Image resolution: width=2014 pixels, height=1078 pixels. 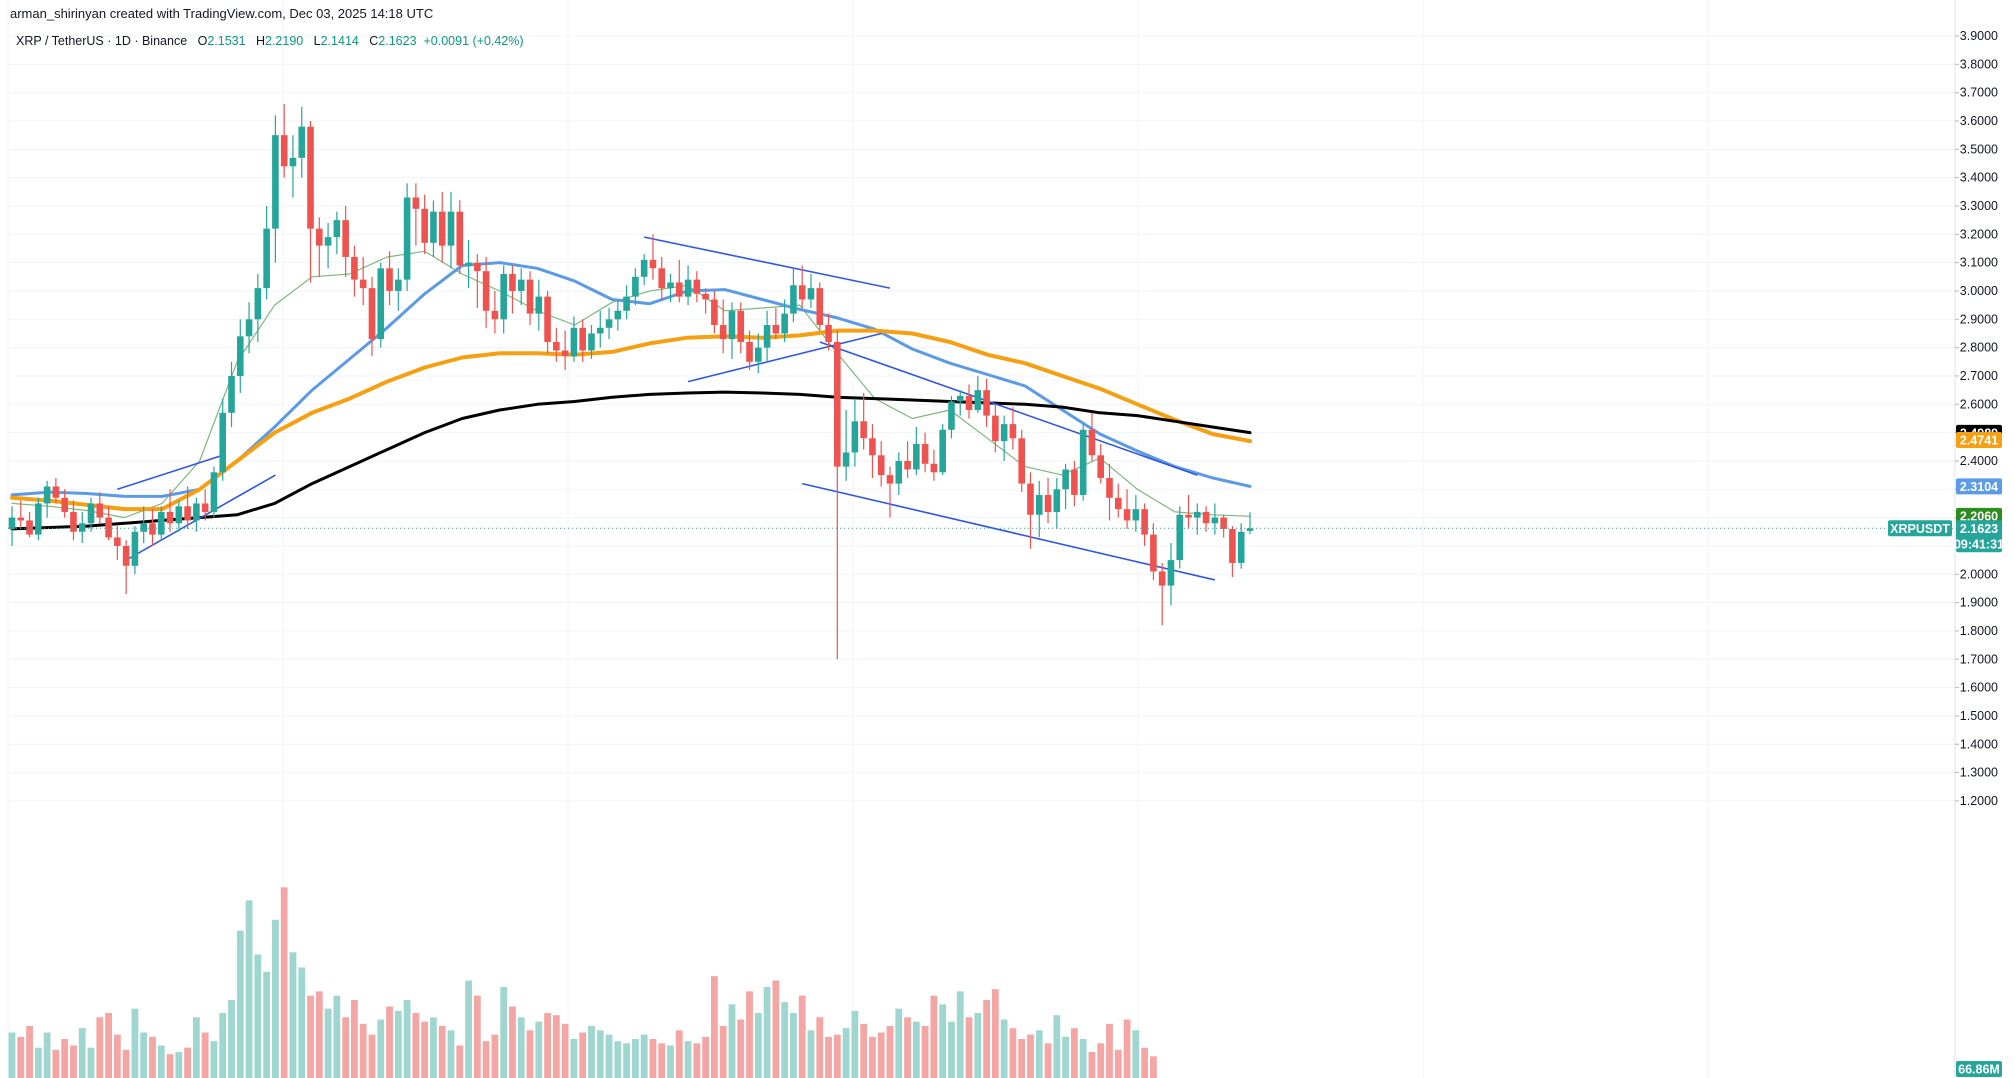 What do you see at coordinates (1979, 319) in the screenshot?
I see `y-tick-label-10: 2.9000` at bounding box center [1979, 319].